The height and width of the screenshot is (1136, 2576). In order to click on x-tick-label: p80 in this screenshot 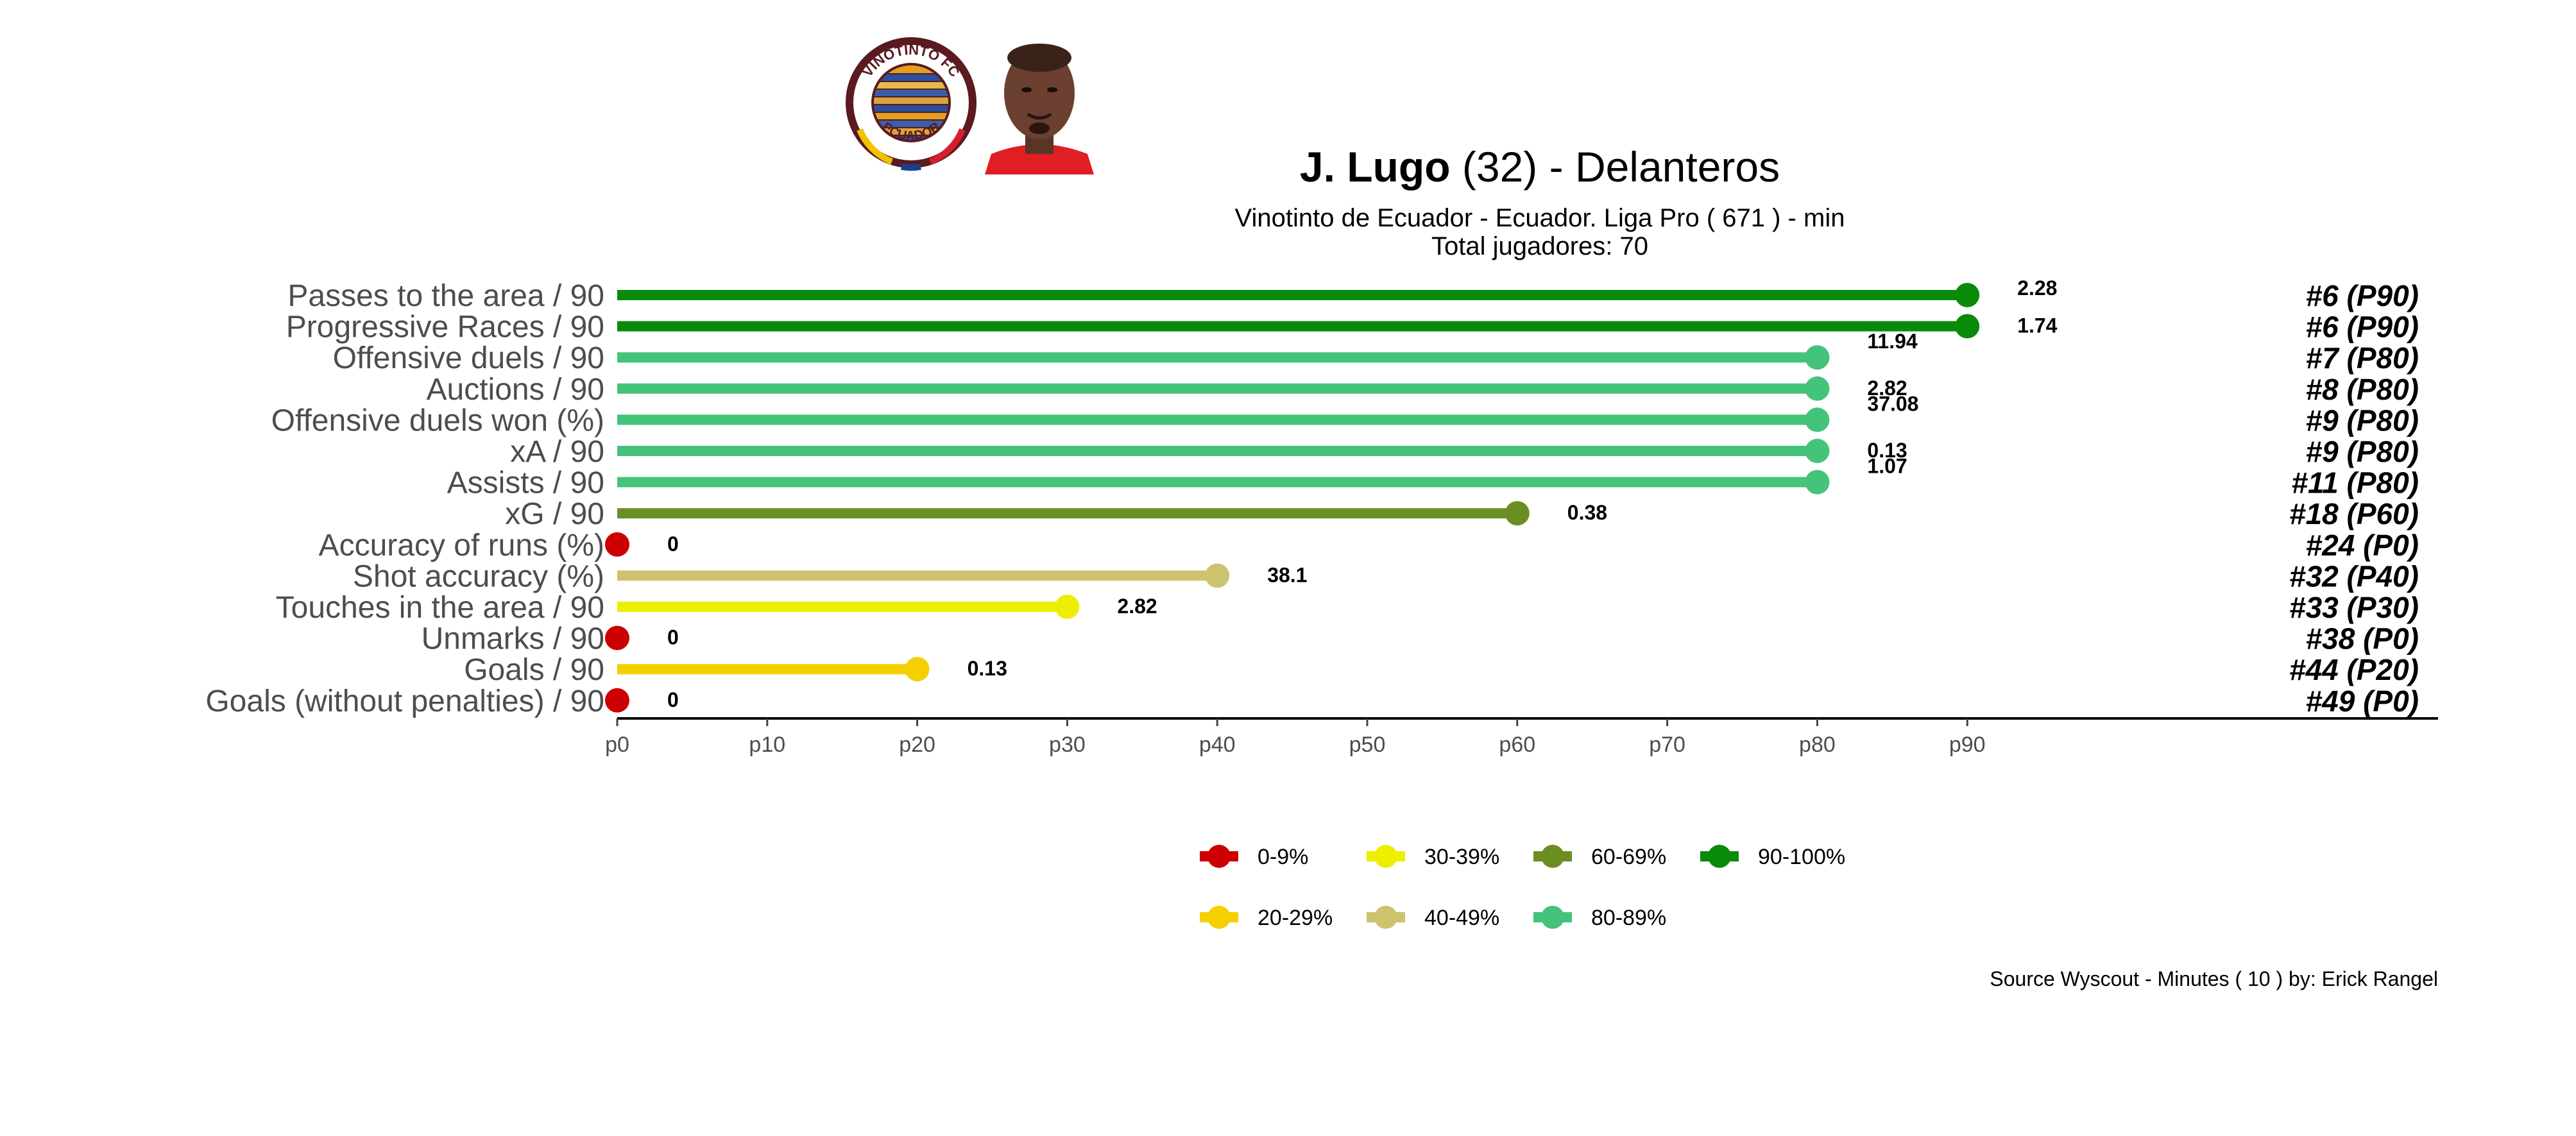, I will do `click(1817, 745)`.